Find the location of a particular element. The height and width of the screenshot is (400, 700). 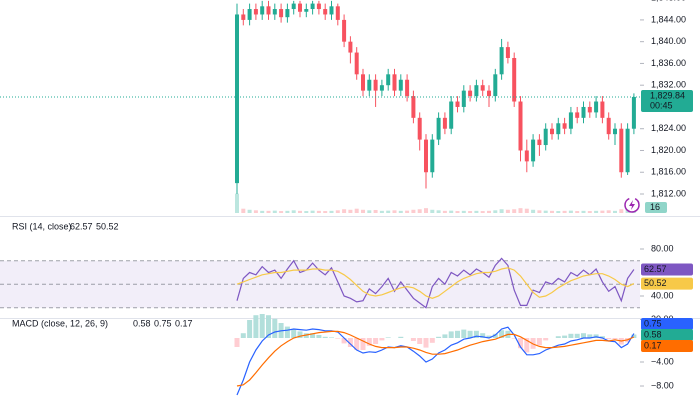

y-tick-label: −8.00 is located at coordinates (662, 385).